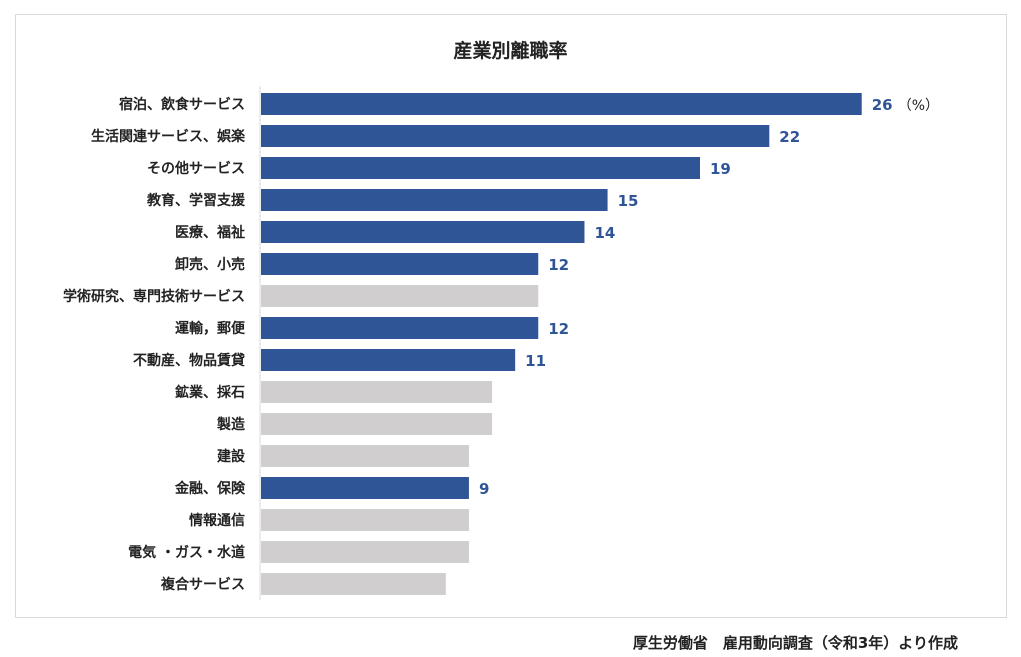  What do you see at coordinates (196, 200) in the screenshot?
I see `category-label: 教育、学習支援` at bounding box center [196, 200].